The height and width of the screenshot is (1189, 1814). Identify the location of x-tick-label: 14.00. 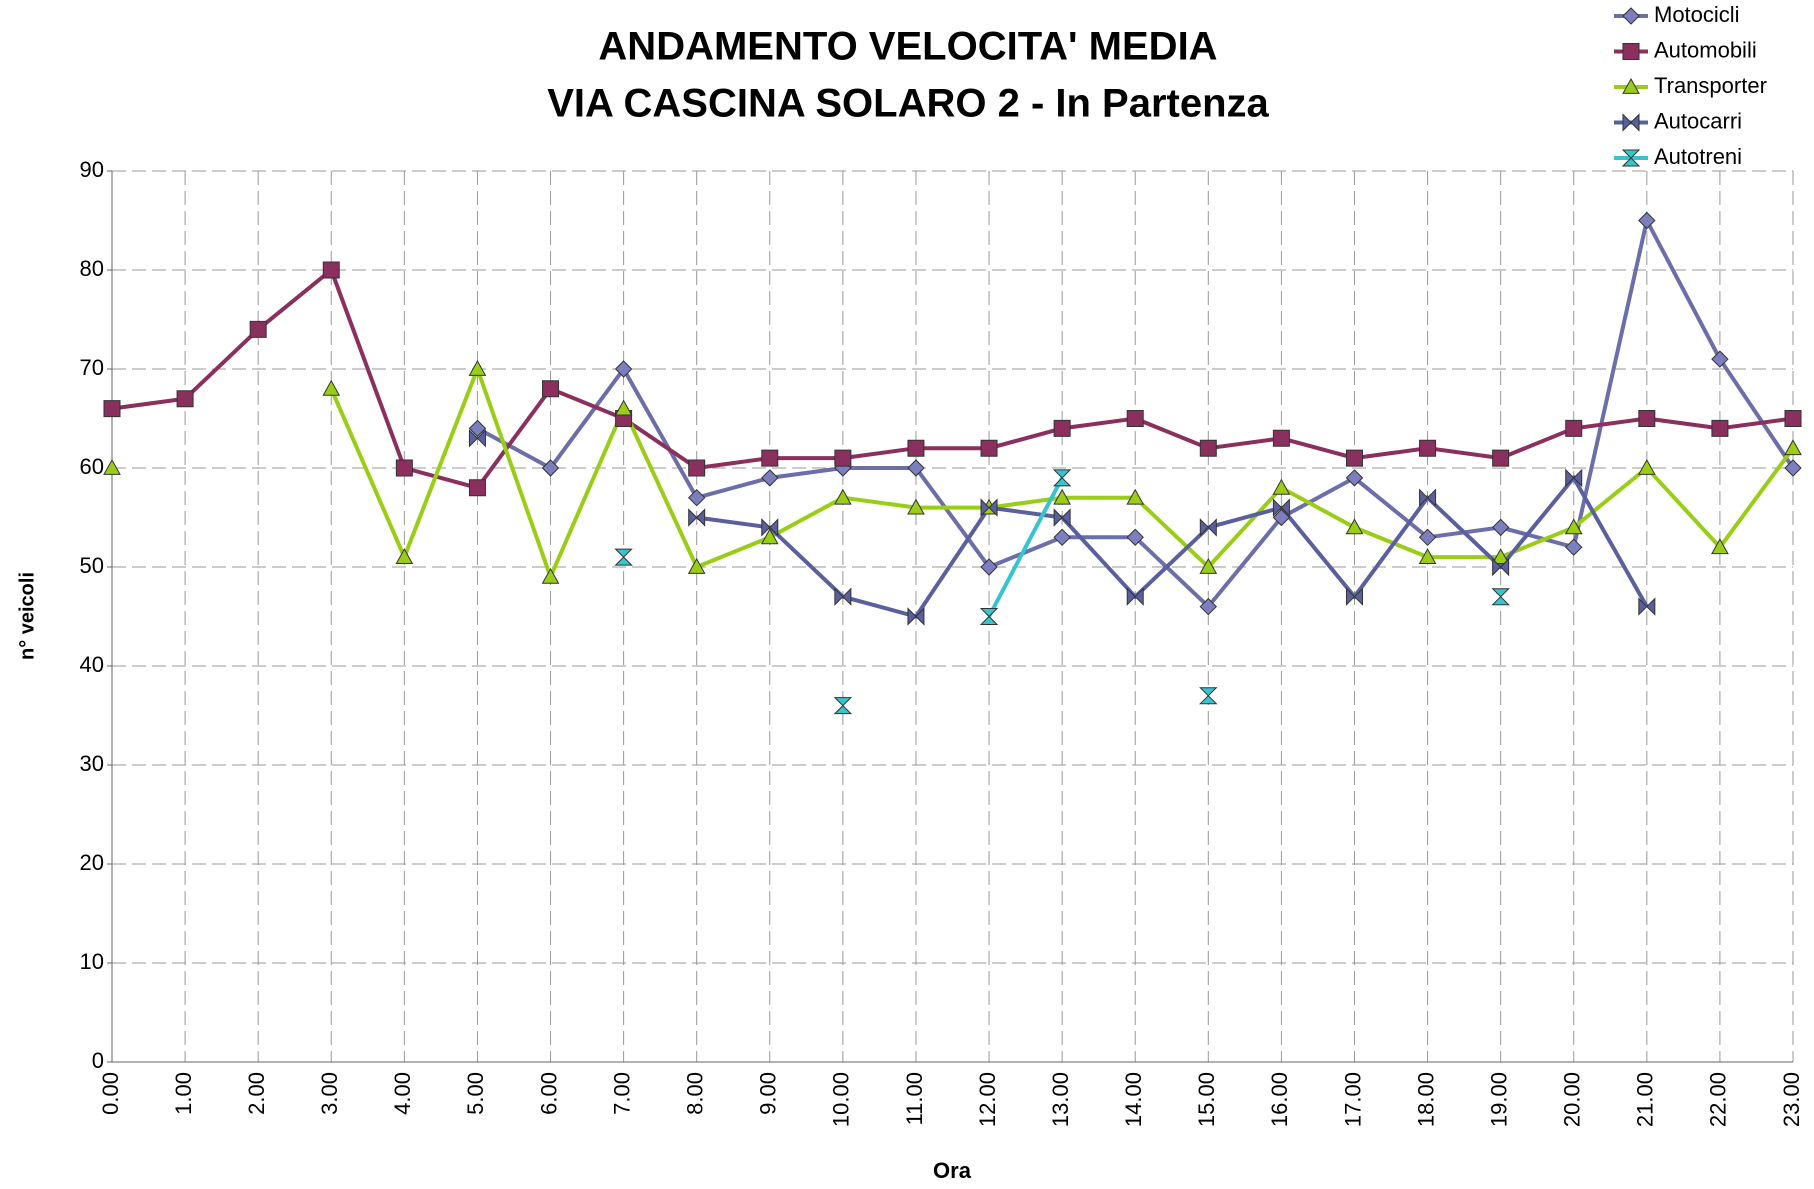
(1133, 1099).